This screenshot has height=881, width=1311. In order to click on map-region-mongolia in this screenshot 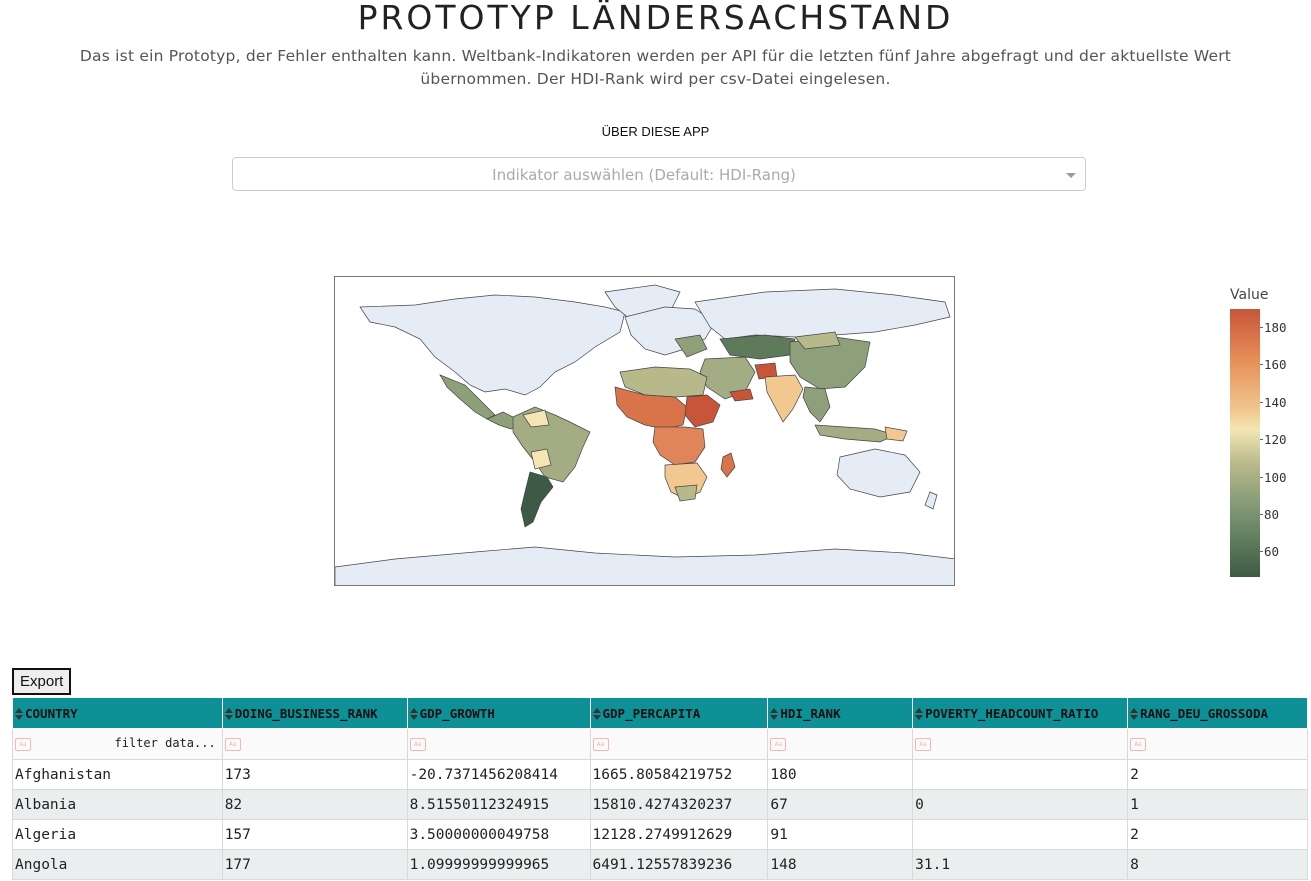, I will do `click(817, 340)`.